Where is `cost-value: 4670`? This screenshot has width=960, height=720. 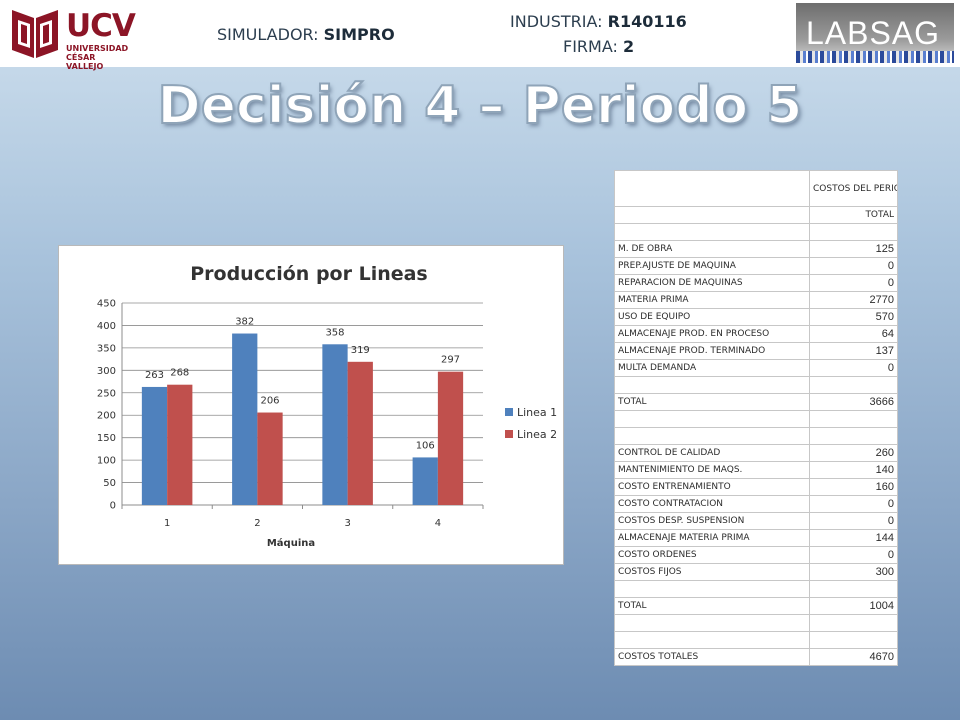 cost-value: 4670 is located at coordinates (853, 657).